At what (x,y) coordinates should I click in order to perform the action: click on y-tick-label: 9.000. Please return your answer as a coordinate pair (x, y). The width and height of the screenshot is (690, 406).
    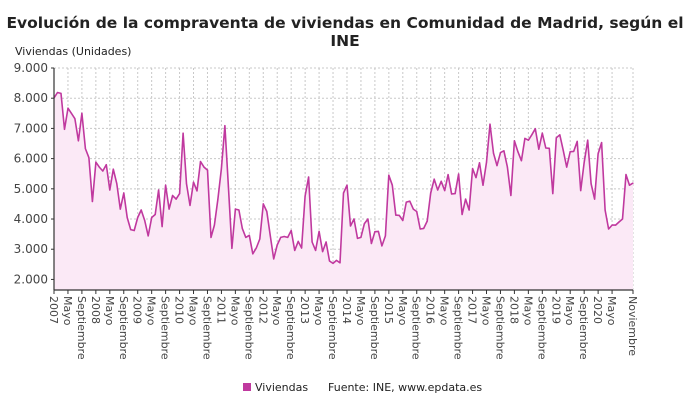
    Looking at the image, I should click on (31, 68).